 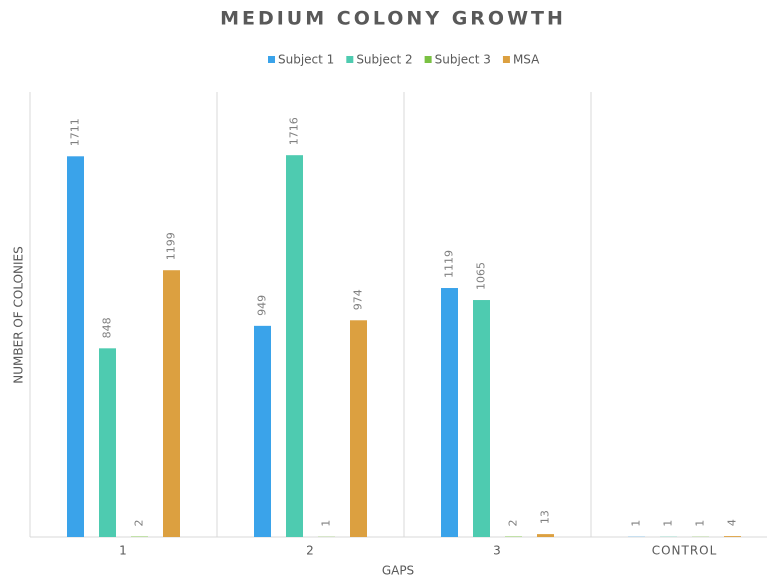 I want to click on x-axis-label: GAPS, so click(x=398, y=570).